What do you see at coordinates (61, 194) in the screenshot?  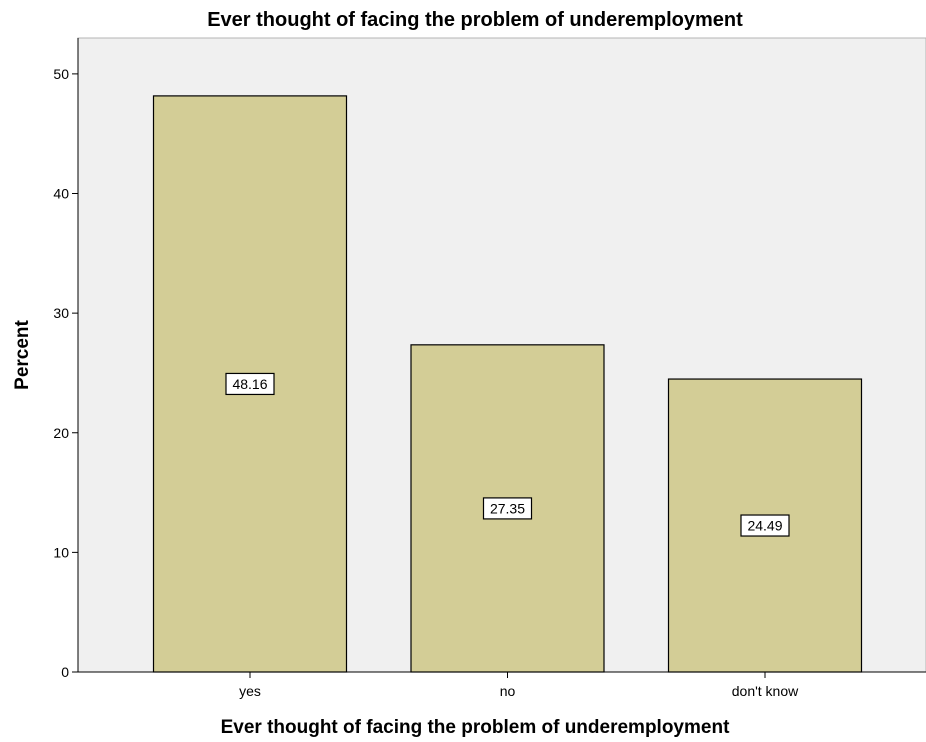 I see `y-tick-label: 40` at bounding box center [61, 194].